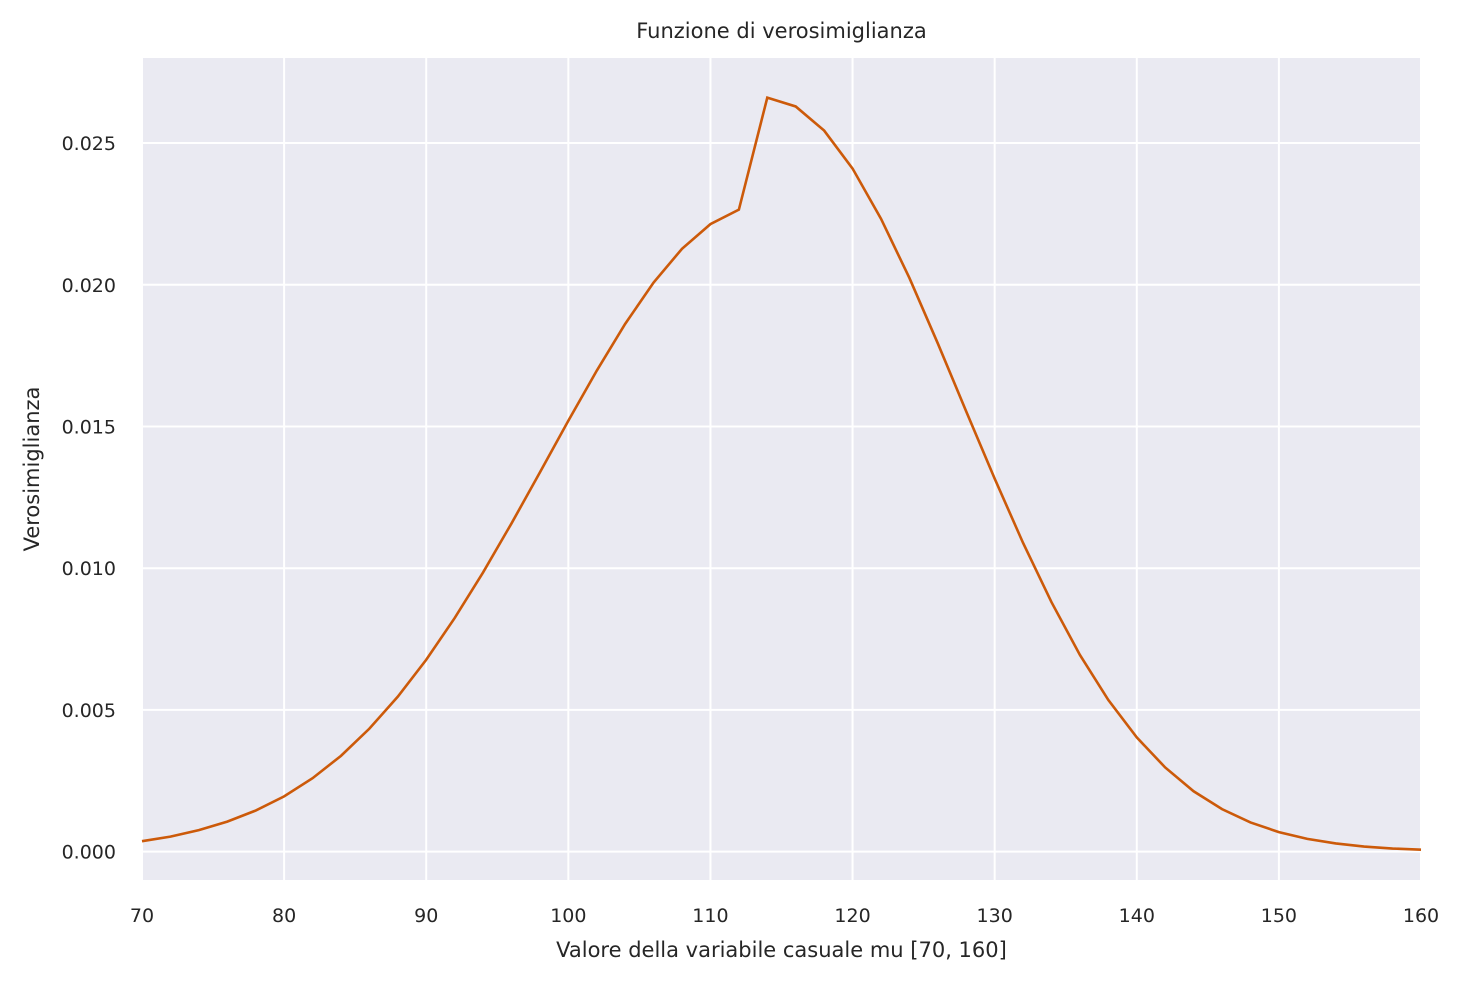 This screenshot has width=1463, height=983. What do you see at coordinates (284, 916) in the screenshot?
I see `x-tick-label: 80` at bounding box center [284, 916].